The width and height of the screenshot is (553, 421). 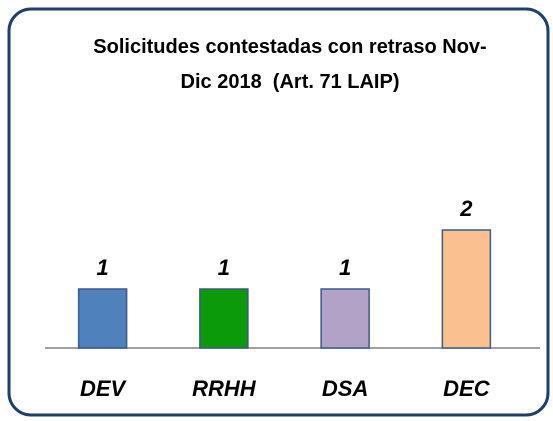 I want to click on x-tick-label: DEV, so click(x=104, y=388).